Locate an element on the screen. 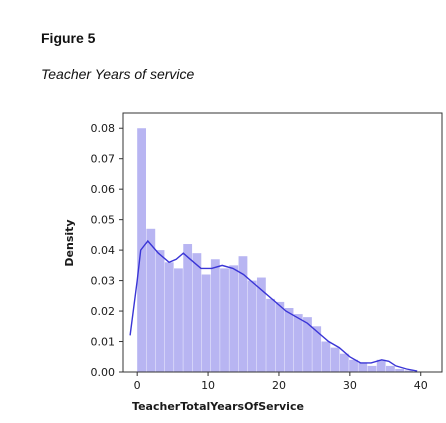 The width and height of the screenshot is (446, 423). figure-caption: Teacher Years of service is located at coordinates (118, 74).